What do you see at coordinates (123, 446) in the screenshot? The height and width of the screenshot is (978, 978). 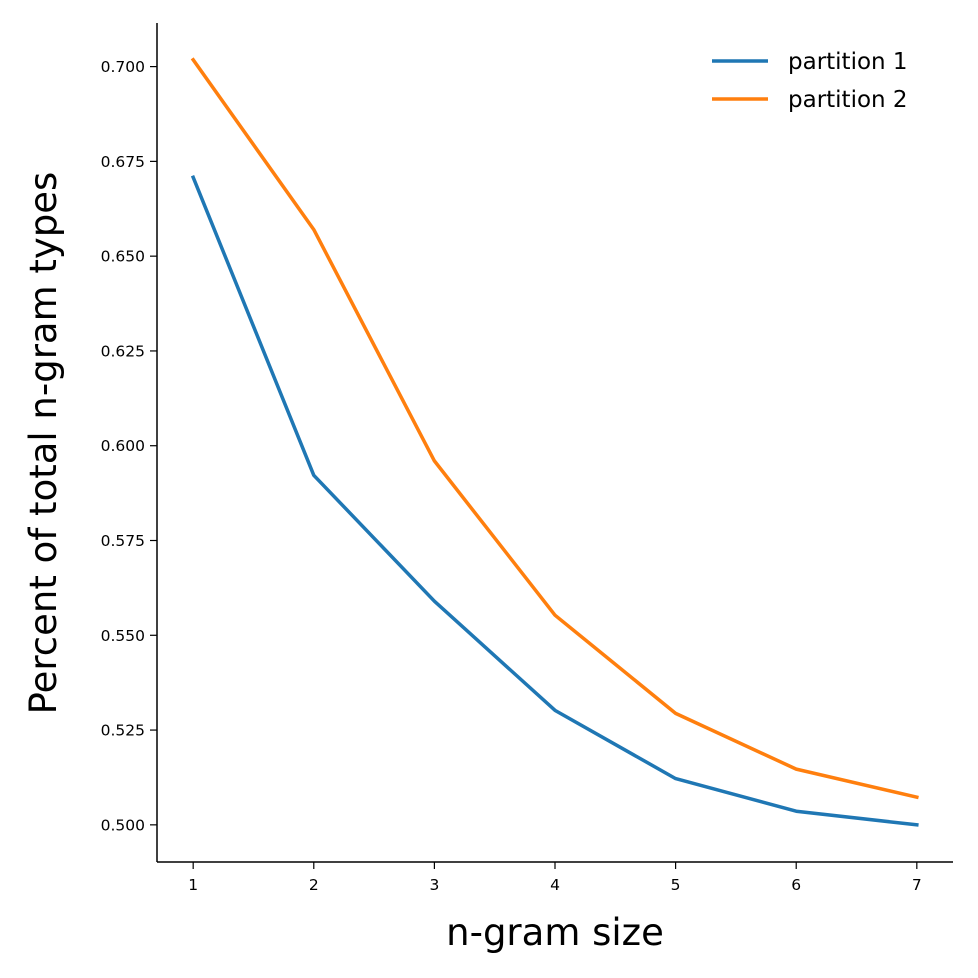 I see `y-tick-label: 0.600` at bounding box center [123, 446].